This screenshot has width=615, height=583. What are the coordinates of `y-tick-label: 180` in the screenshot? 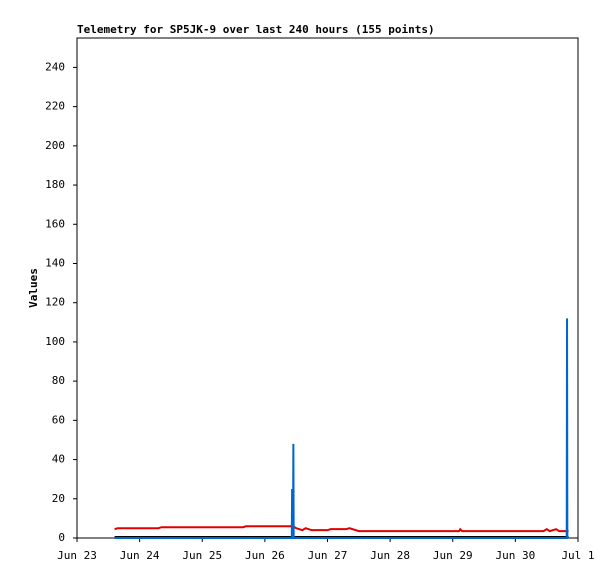 It's located at (55, 184).